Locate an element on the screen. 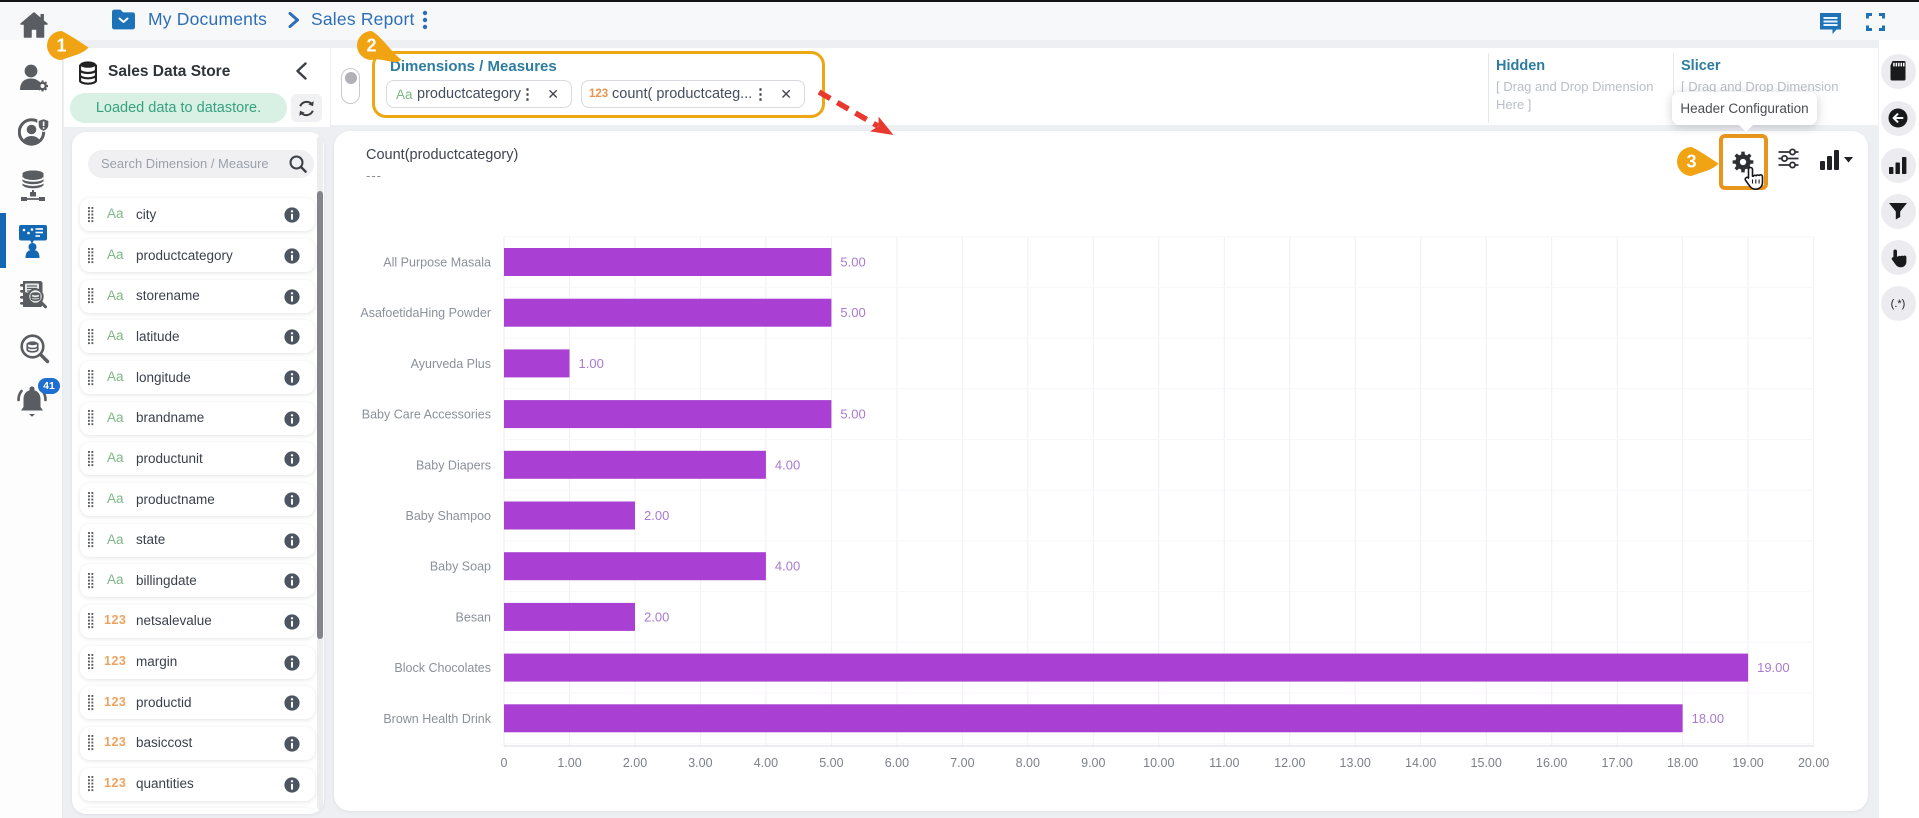  svg-text: 8.00 is located at coordinates (1028, 763).